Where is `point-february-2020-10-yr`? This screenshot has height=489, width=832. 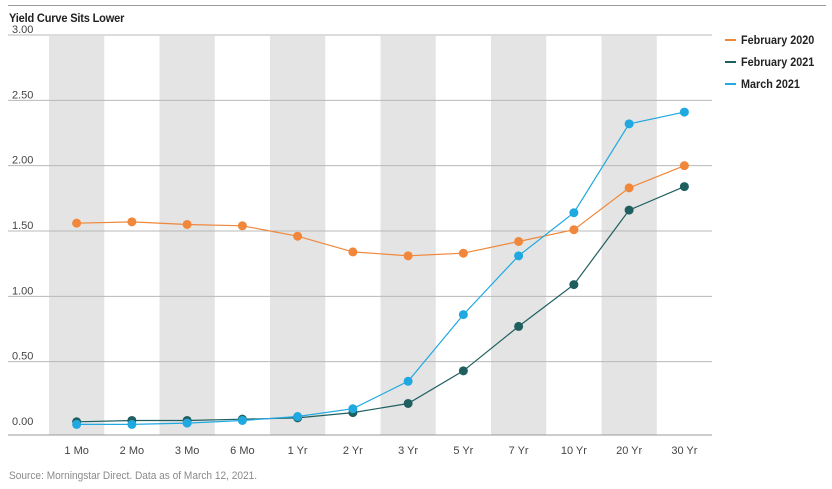 point-february-2020-10-yr is located at coordinates (574, 230).